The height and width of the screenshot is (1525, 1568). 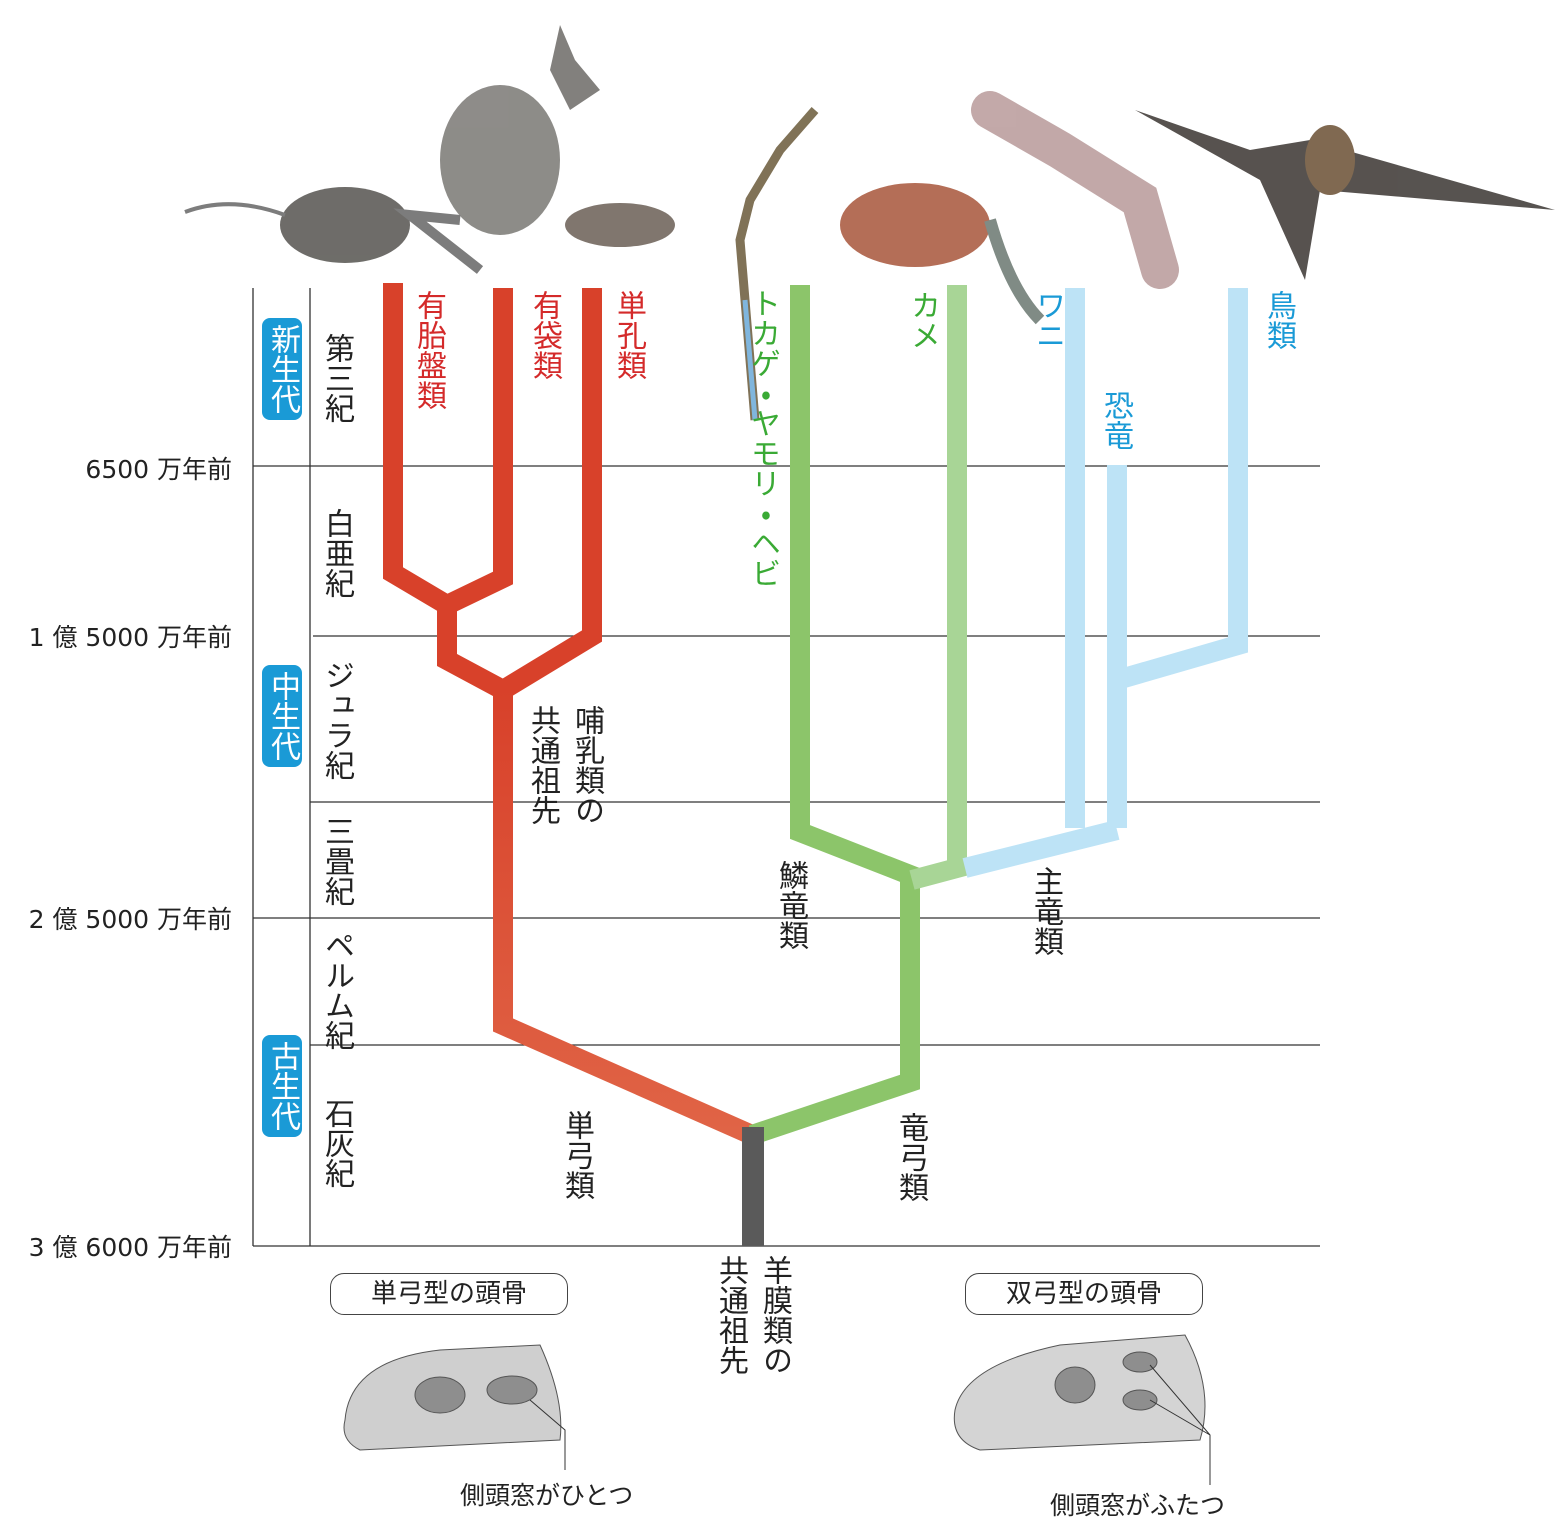 What do you see at coordinates (910, 1157) in the screenshot?
I see `clade-label: 竜弓類` at bounding box center [910, 1157].